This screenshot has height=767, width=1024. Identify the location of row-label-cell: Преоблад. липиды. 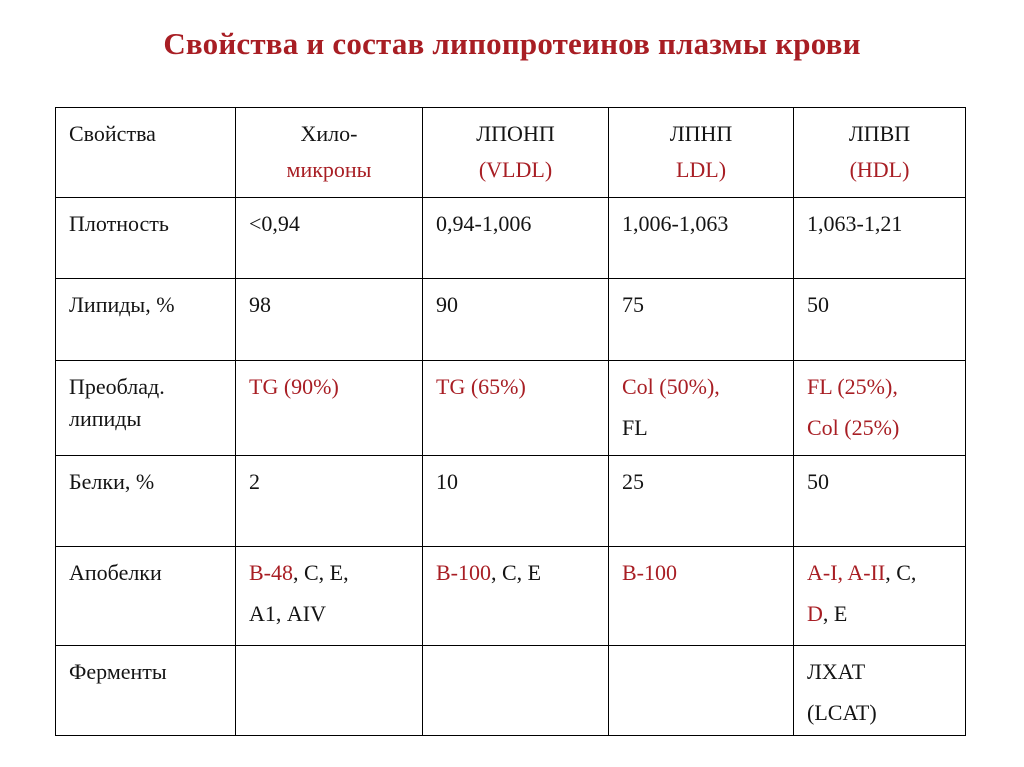
(145, 408).